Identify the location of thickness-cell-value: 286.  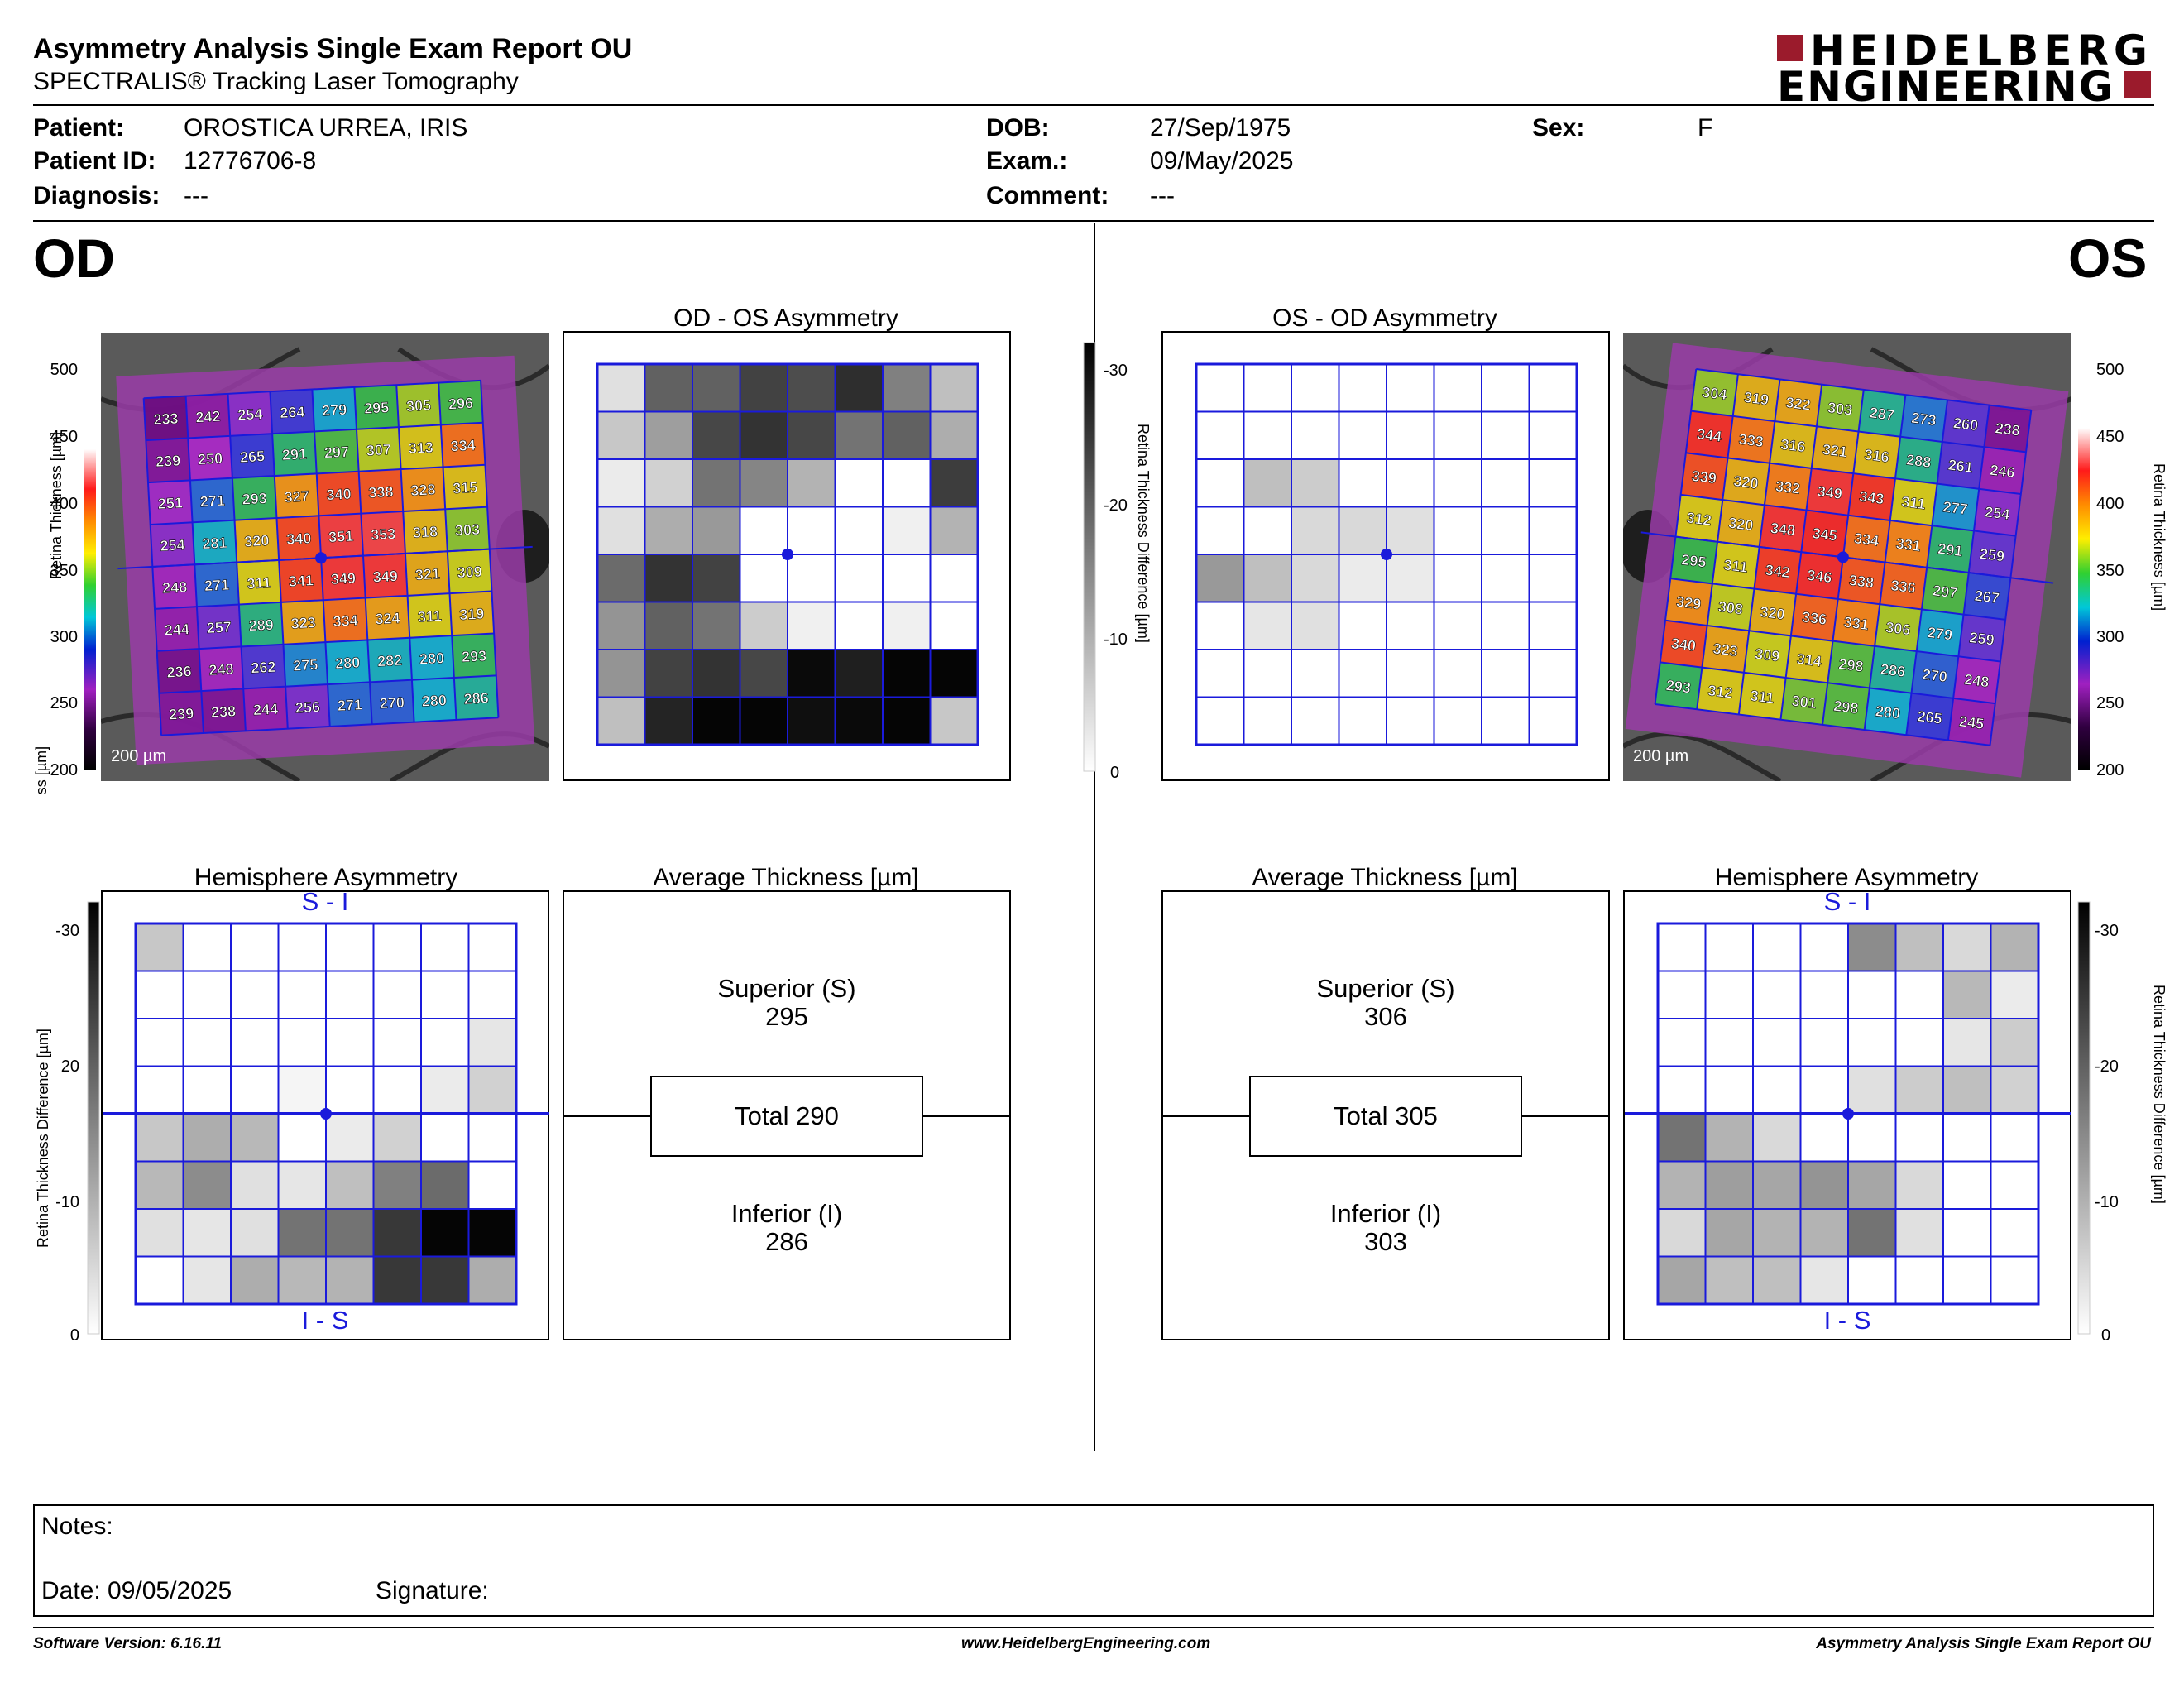
(1893, 670).